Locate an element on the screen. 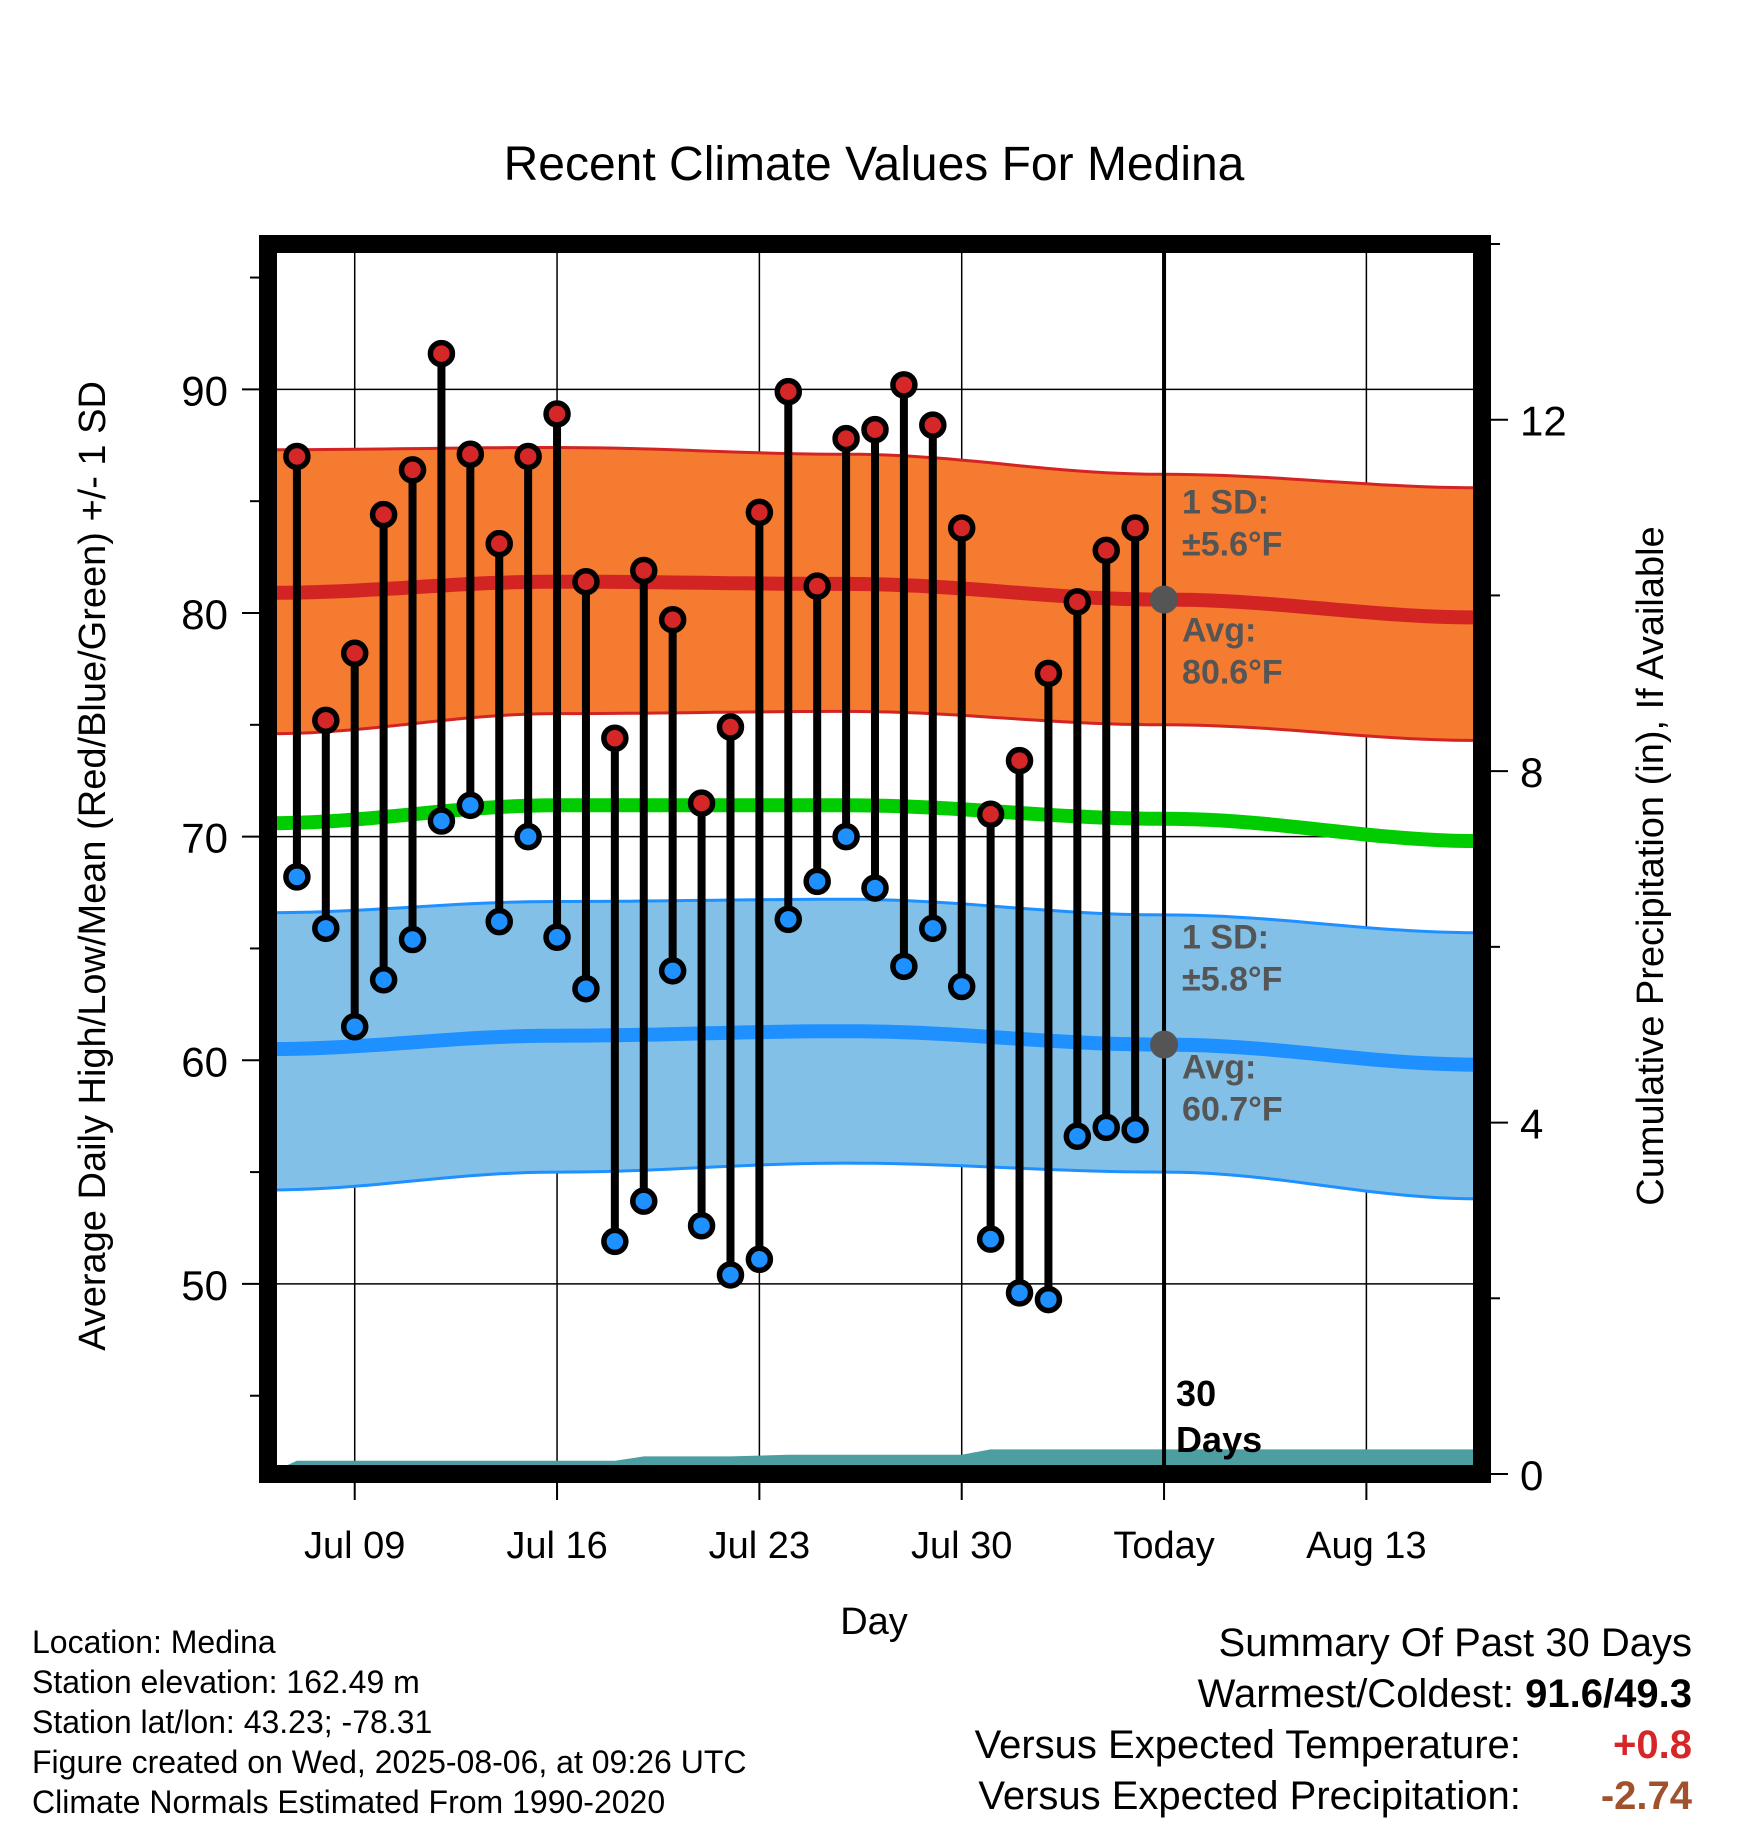  x-tick-label: Jul 30 is located at coordinates (961, 1546).